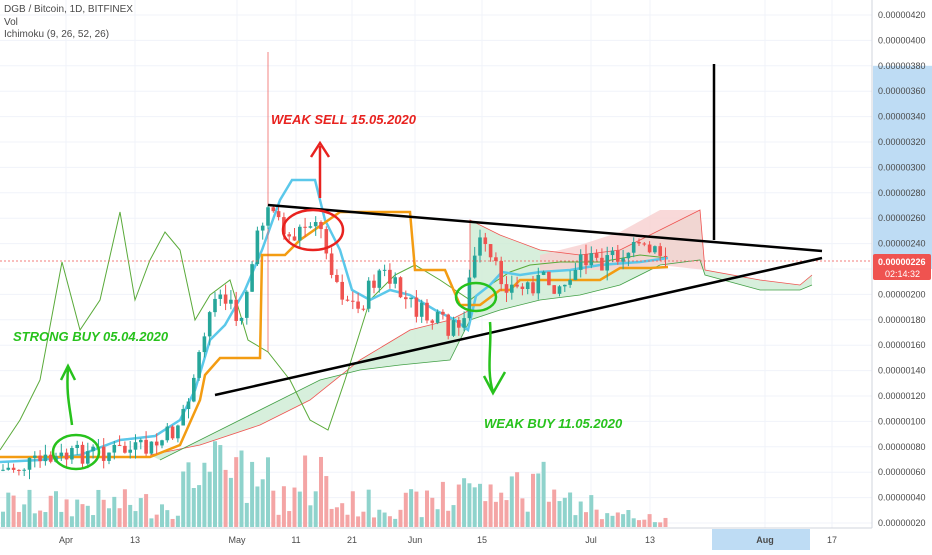  Describe the element at coordinates (344, 182) in the screenshot. I see `weak-sell-annotation: WEAK SELL 15.05.2020` at that location.